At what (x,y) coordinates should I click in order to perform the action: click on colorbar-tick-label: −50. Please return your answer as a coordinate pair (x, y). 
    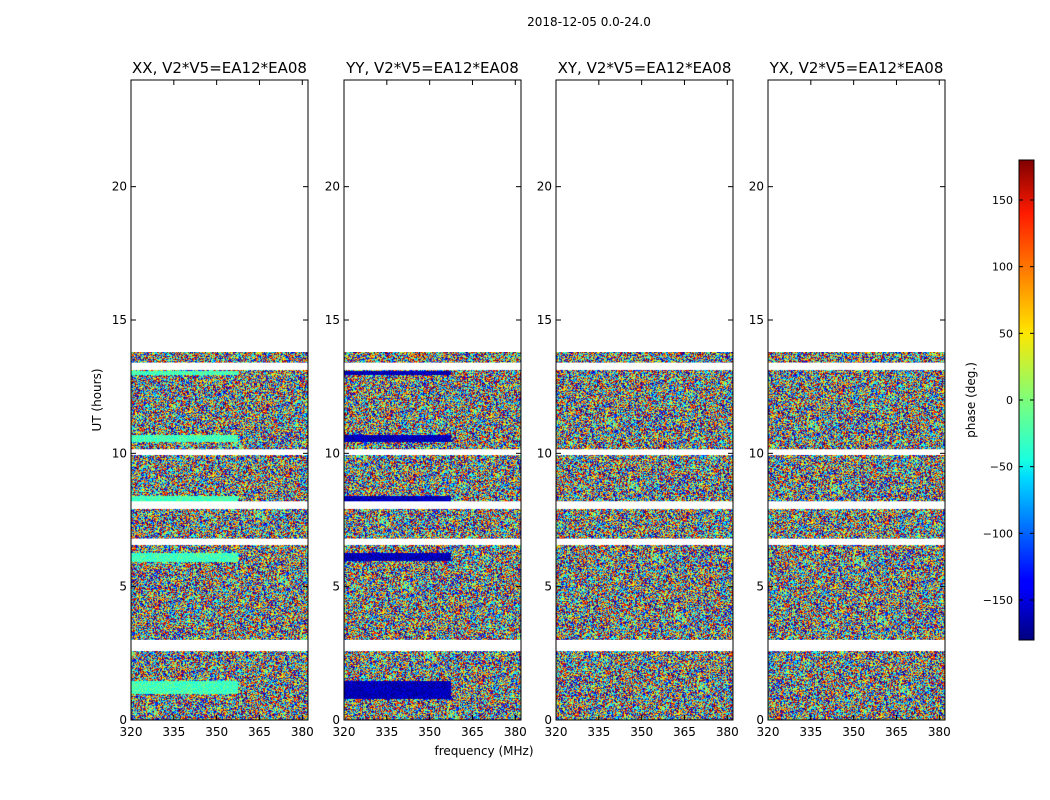
    Looking at the image, I should click on (1001, 467).